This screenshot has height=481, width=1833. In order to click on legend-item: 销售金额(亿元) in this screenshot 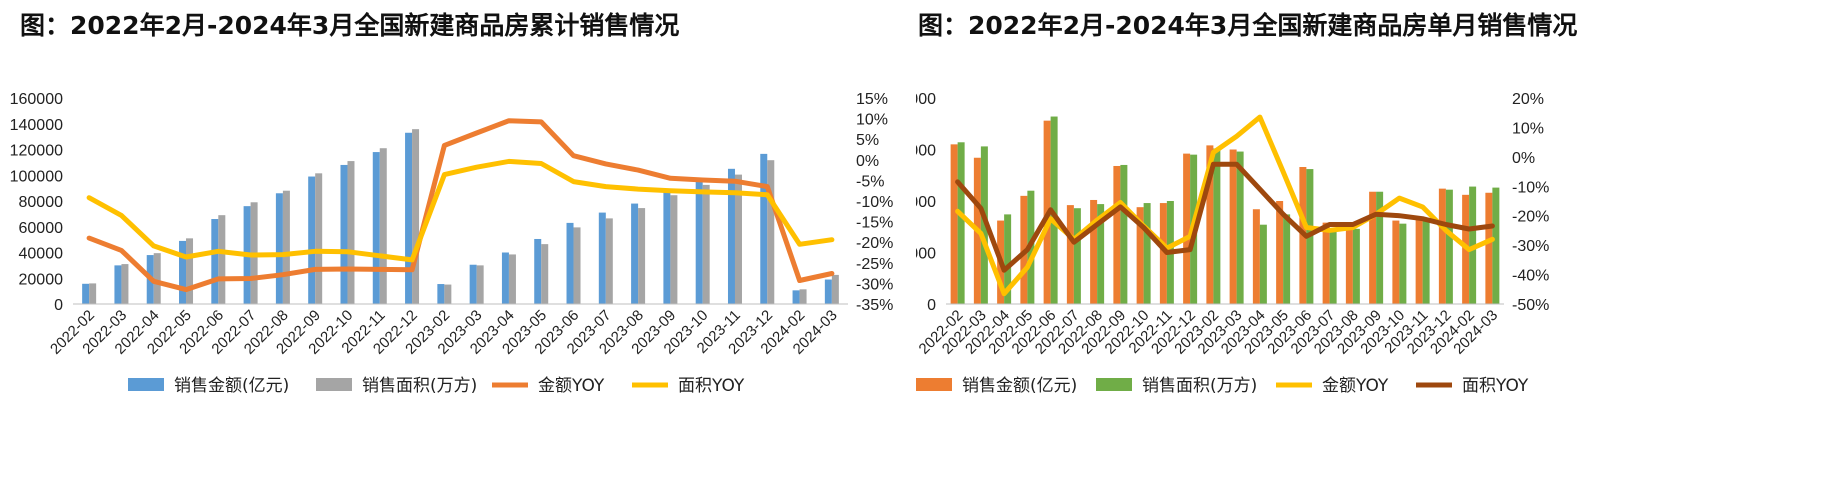, I will do `click(996, 386)`.